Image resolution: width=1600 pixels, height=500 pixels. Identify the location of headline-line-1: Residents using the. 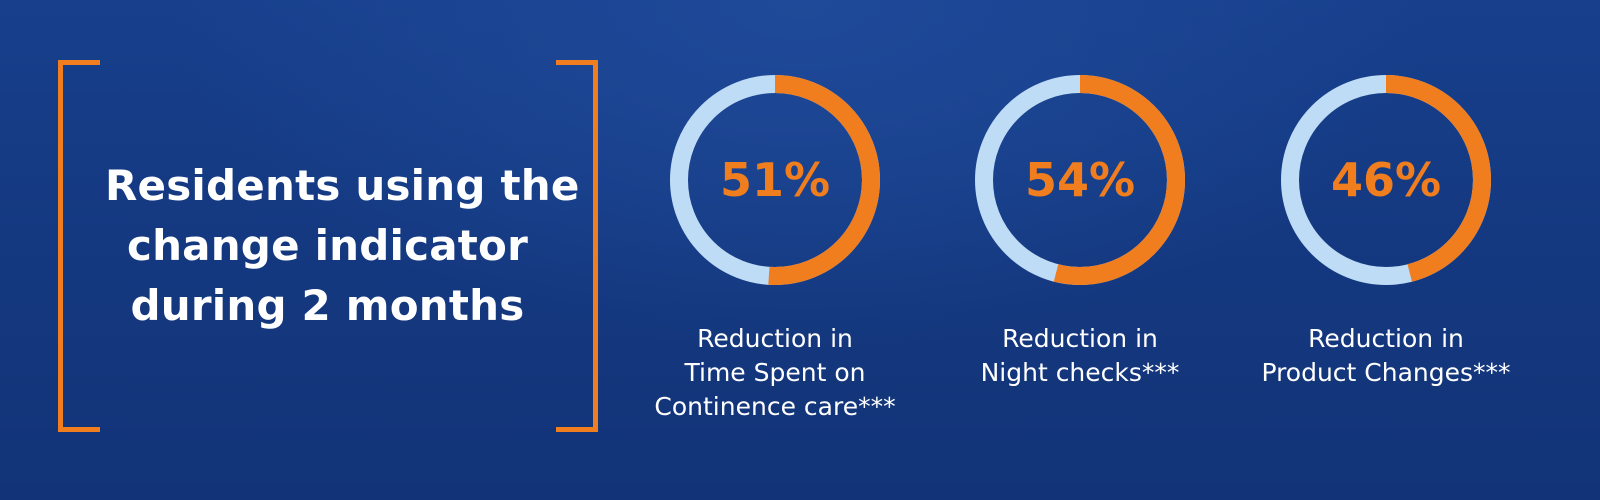
(342, 185).